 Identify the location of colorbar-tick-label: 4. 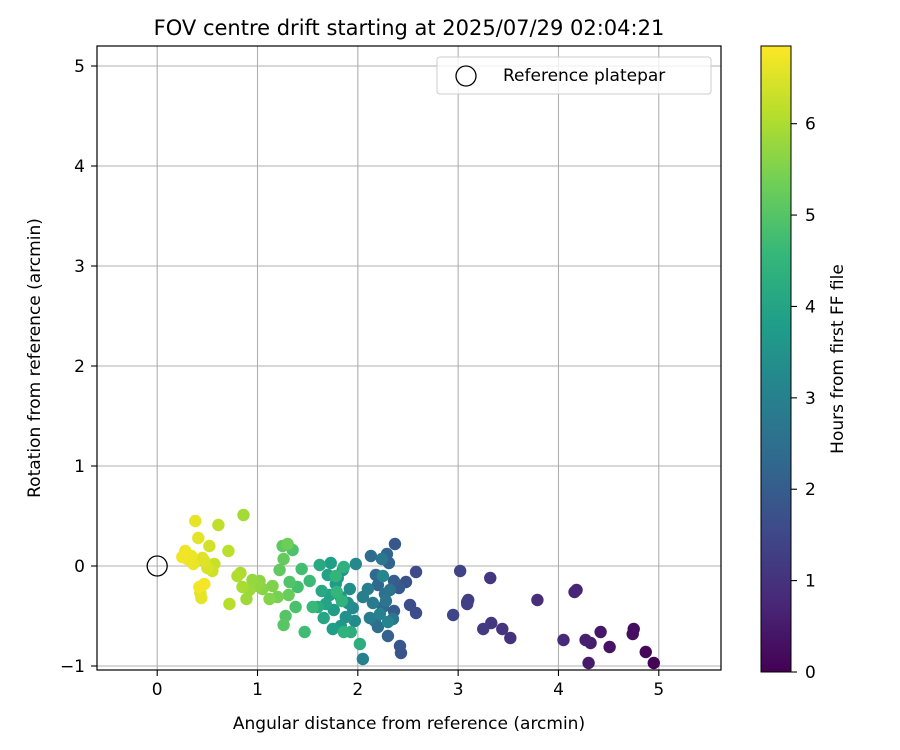
(810, 307).